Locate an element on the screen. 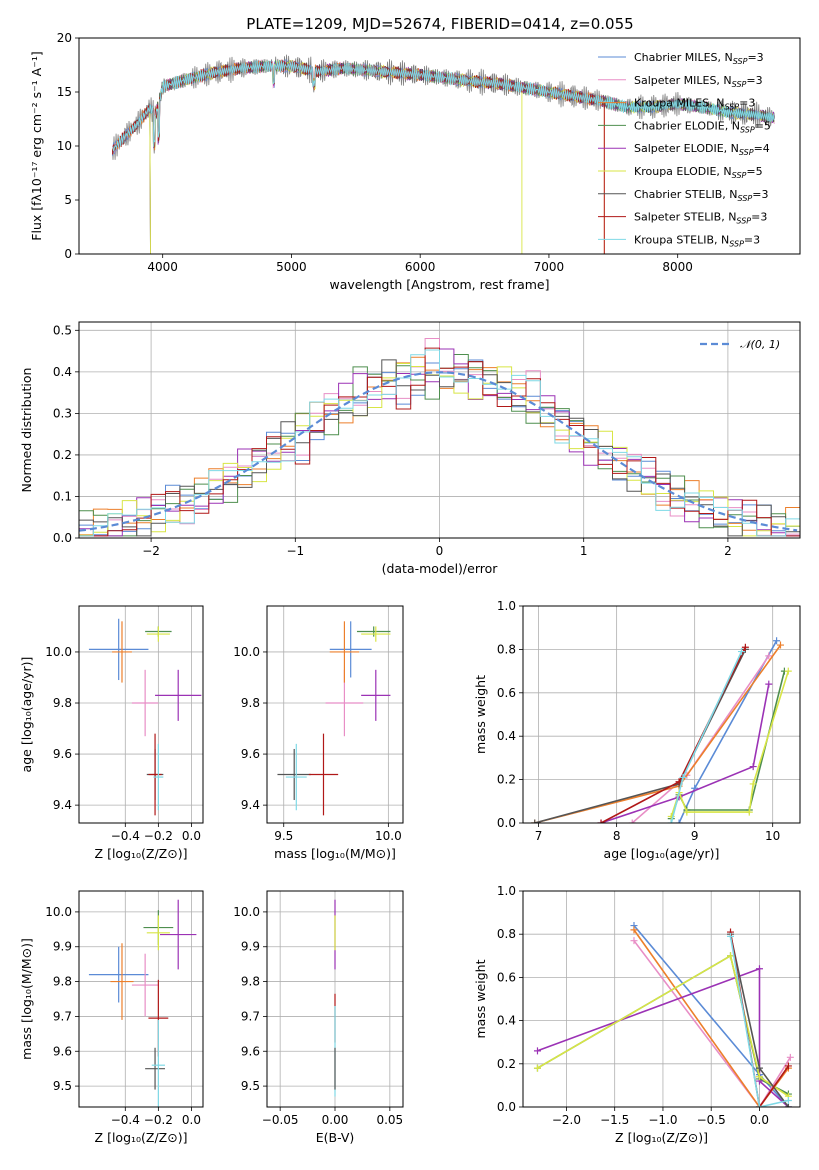 The width and height of the screenshot is (819, 1170). y-tick-label: 20 is located at coordinates (64, 38).